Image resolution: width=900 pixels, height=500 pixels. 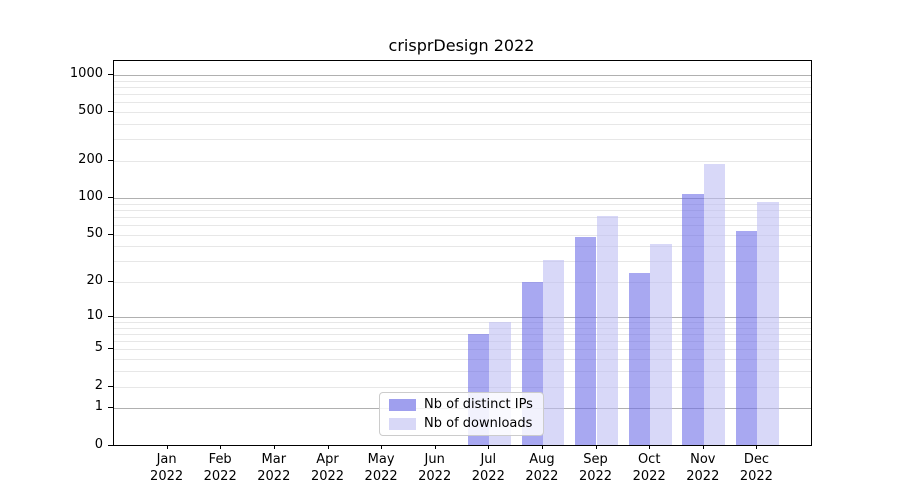 What do you see at coordinates (649, 468) in the screenshot?
I see `x-tick-label: Oct 2022` at bounding box center [649, 468].